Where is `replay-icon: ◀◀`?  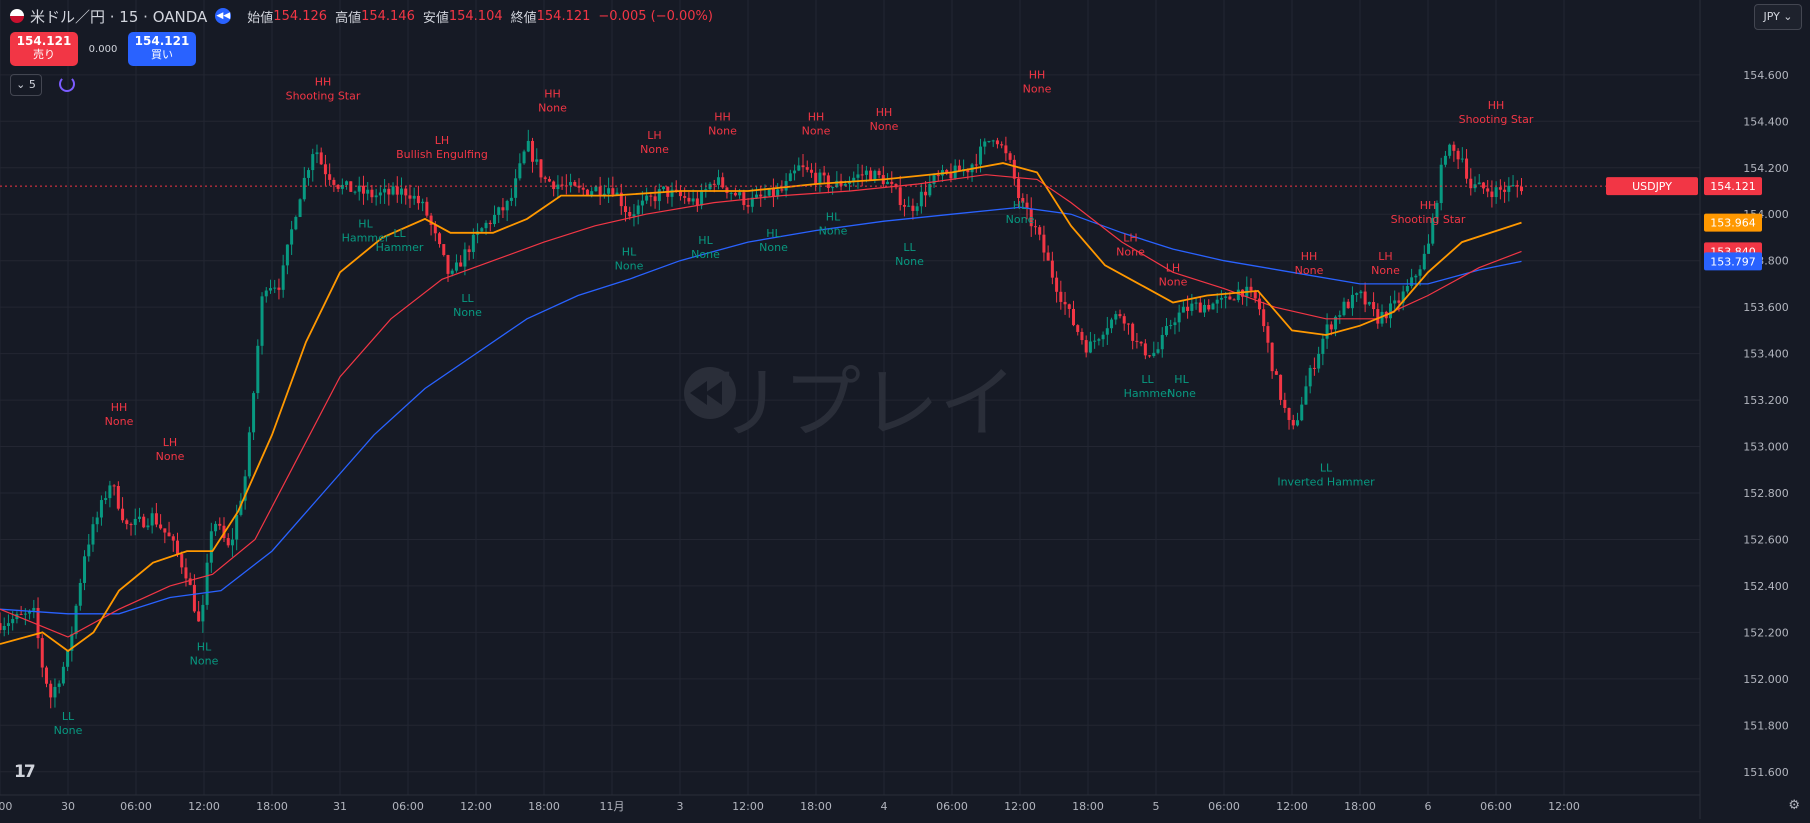
replay-icon: ◀◀ is located at coordinates (223, 16).